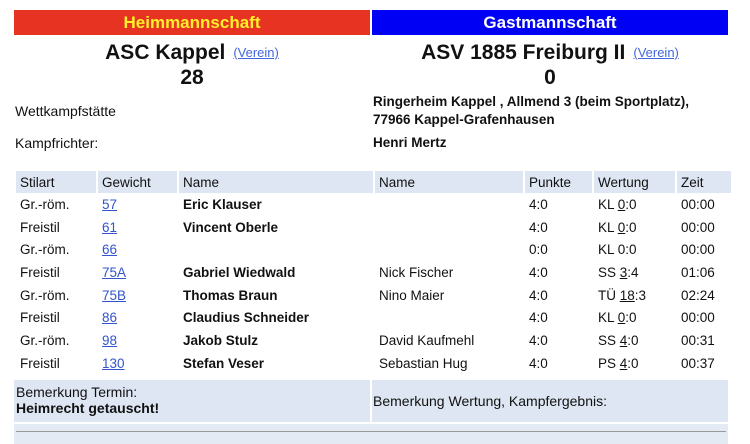 This screenshot has width=750, height=444. Describe the element at coordinates (137, 272) in the screenshot. I see `weight-cell: 75A` at that location.